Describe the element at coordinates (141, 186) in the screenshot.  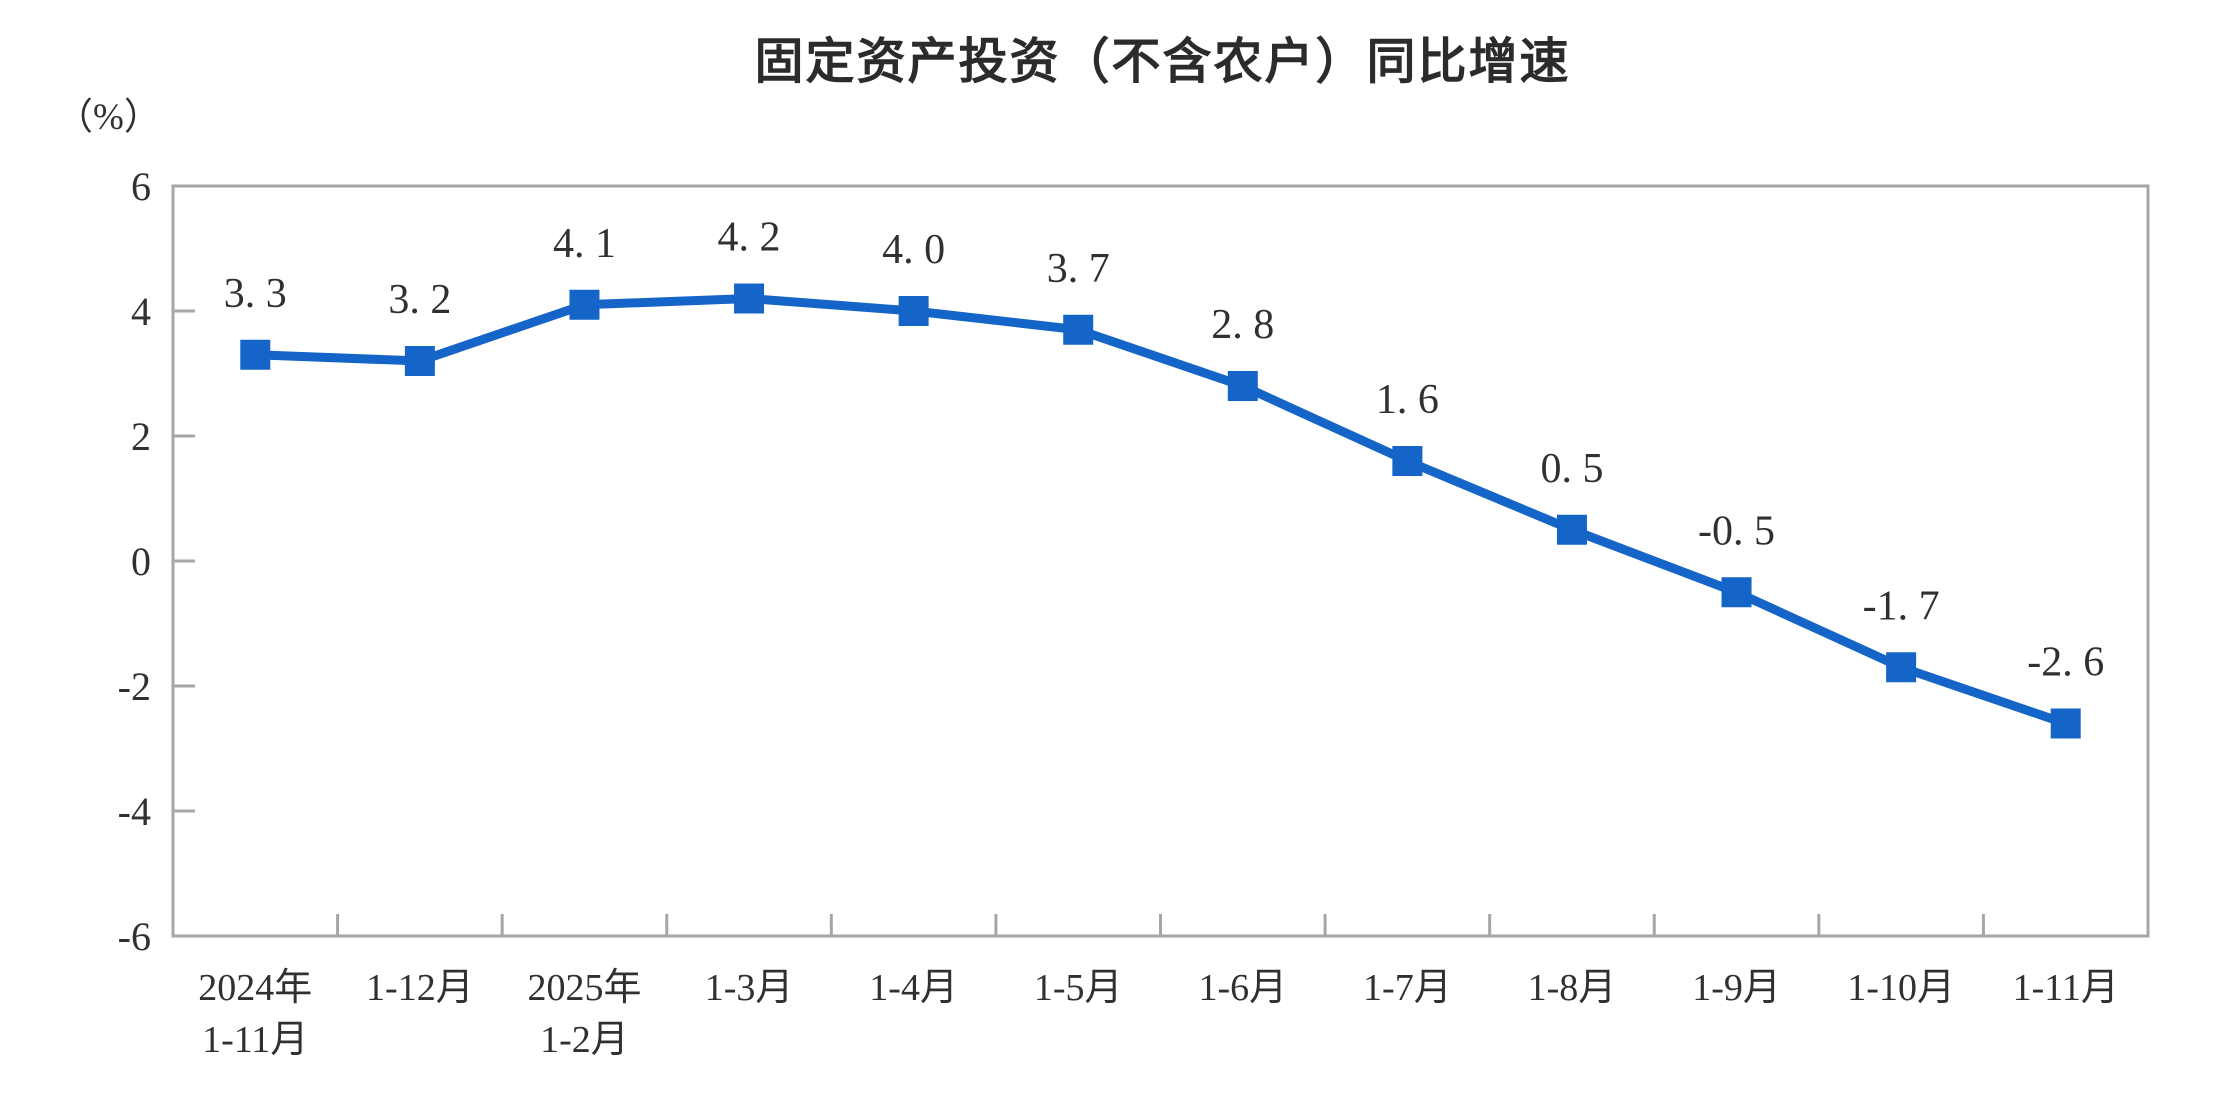
I see `y-tick-label: 6` at that location.